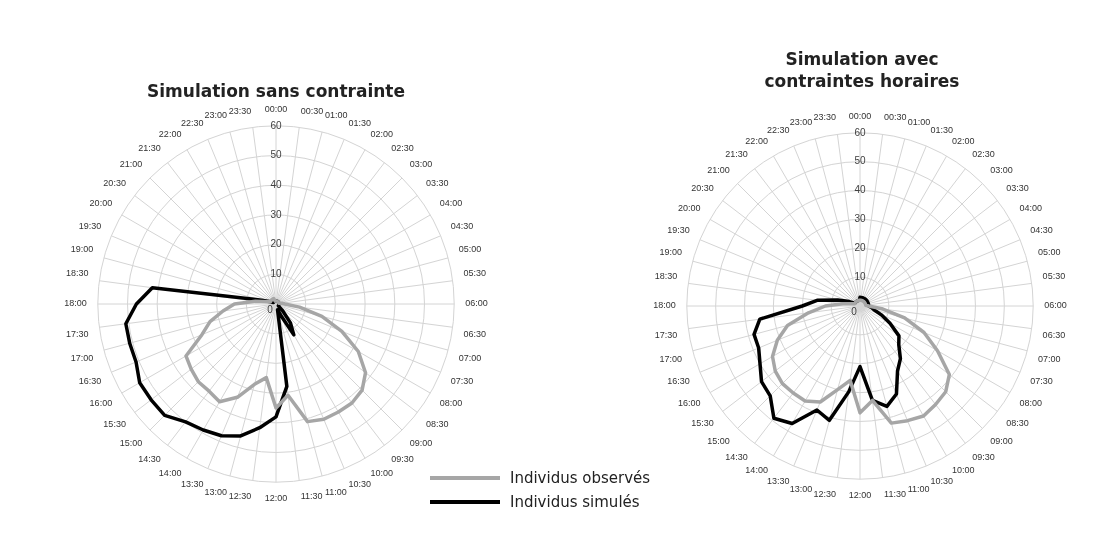 The image size is (1114, 556). Describe the element at coordinates (862, 70) in the screenshot. I see `chart-title: Simulation avec contraintes horaires` at that location.